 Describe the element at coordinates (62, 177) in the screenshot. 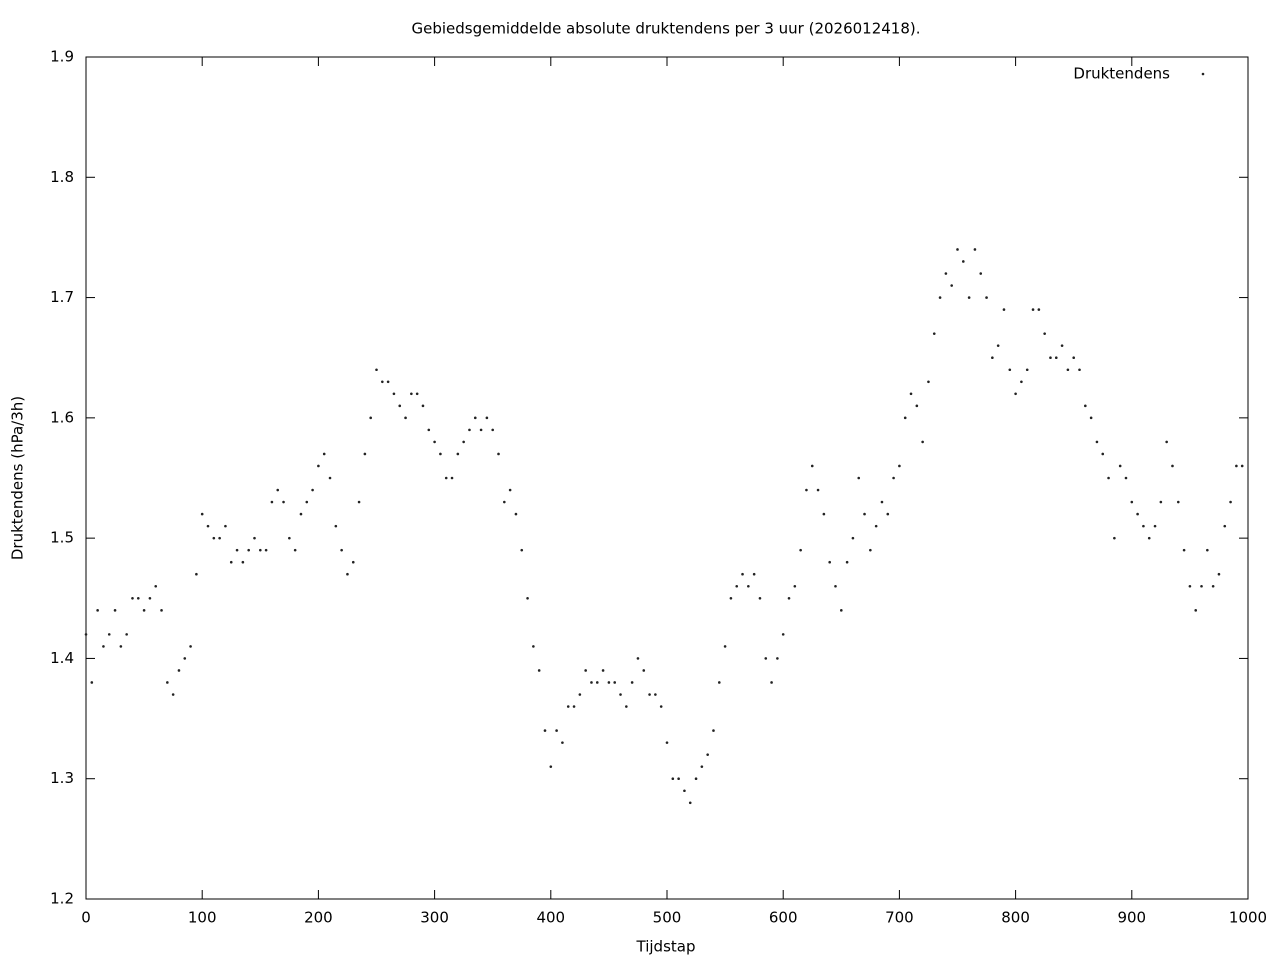

I see `y-tick-label: 1.8` at that location.